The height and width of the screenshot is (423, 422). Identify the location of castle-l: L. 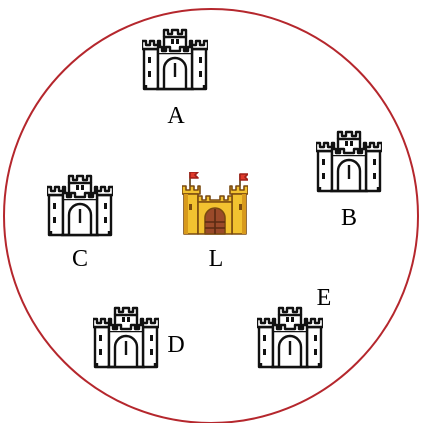
(215, 222).